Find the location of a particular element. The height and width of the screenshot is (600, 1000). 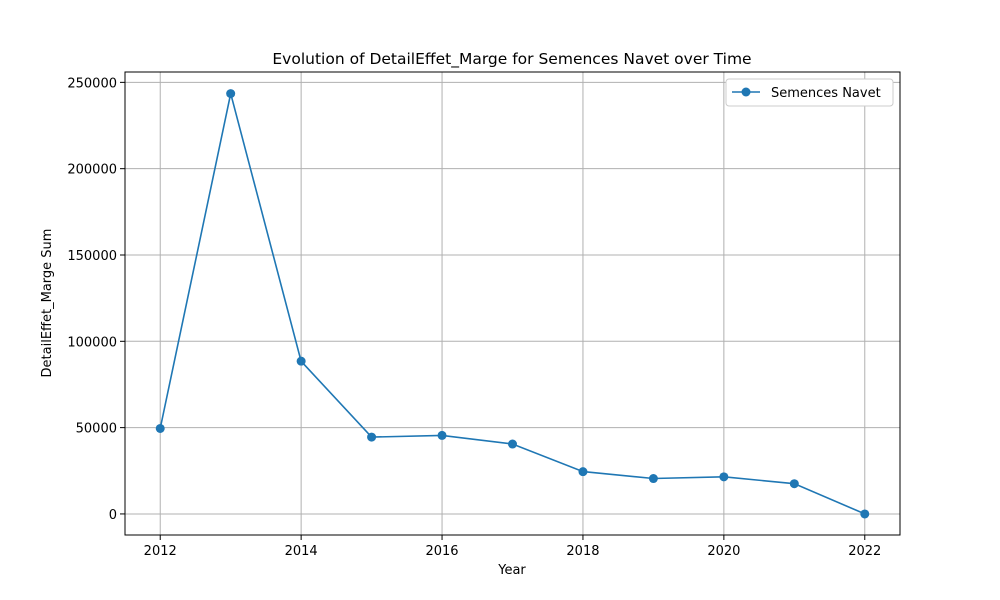

x-tick-label: 2020 is located at coordinates (723, 551).